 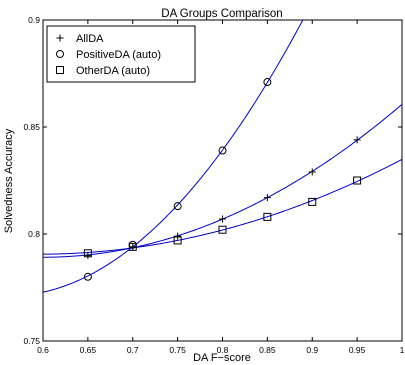 I want to click on legend-label-1: PositiveDA (auto), so click(x=118, y=55).